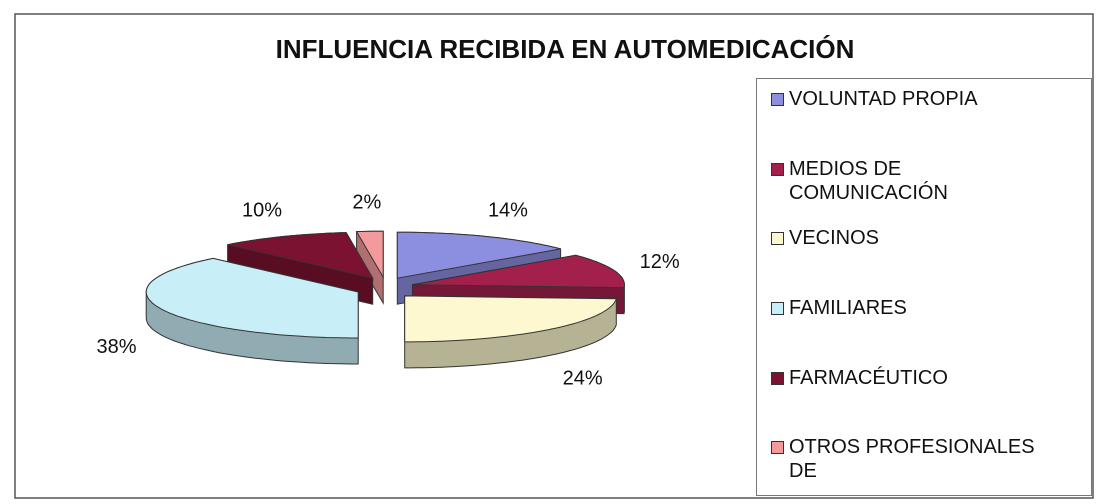 The height and width of the screenshot is (504, 1100). What do you see at coordinates (912, 459) in the screenshot?
I see `legend-label: OTROS PROFESIONALES DE` at bounding box center [912, 459].